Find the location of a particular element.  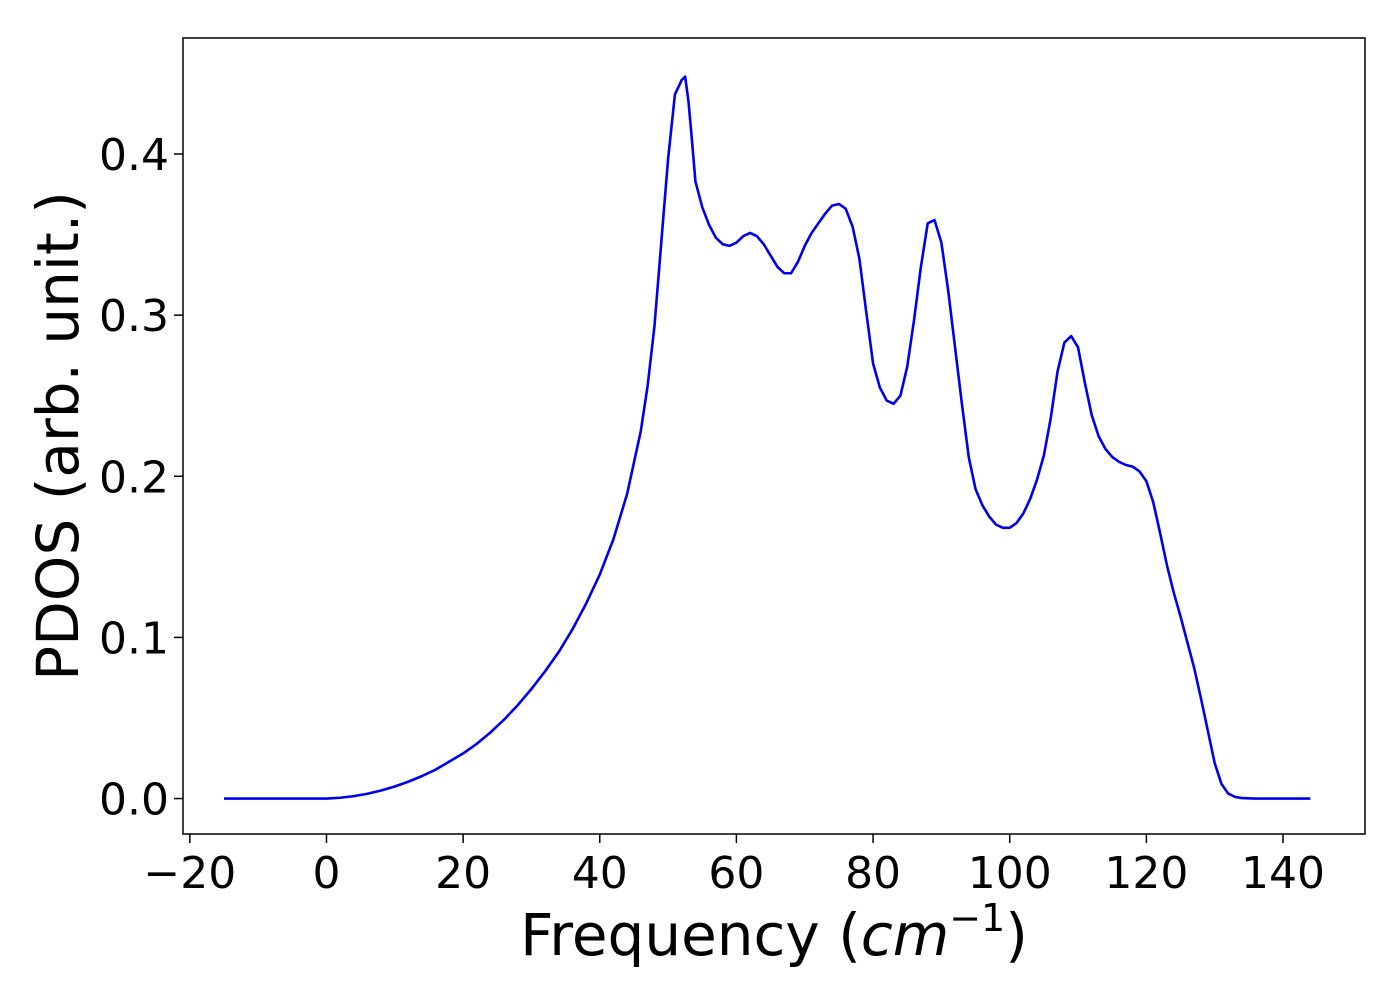

y-axis-label: PDOS (arb. unit.) is located at coordinates (58, 436).